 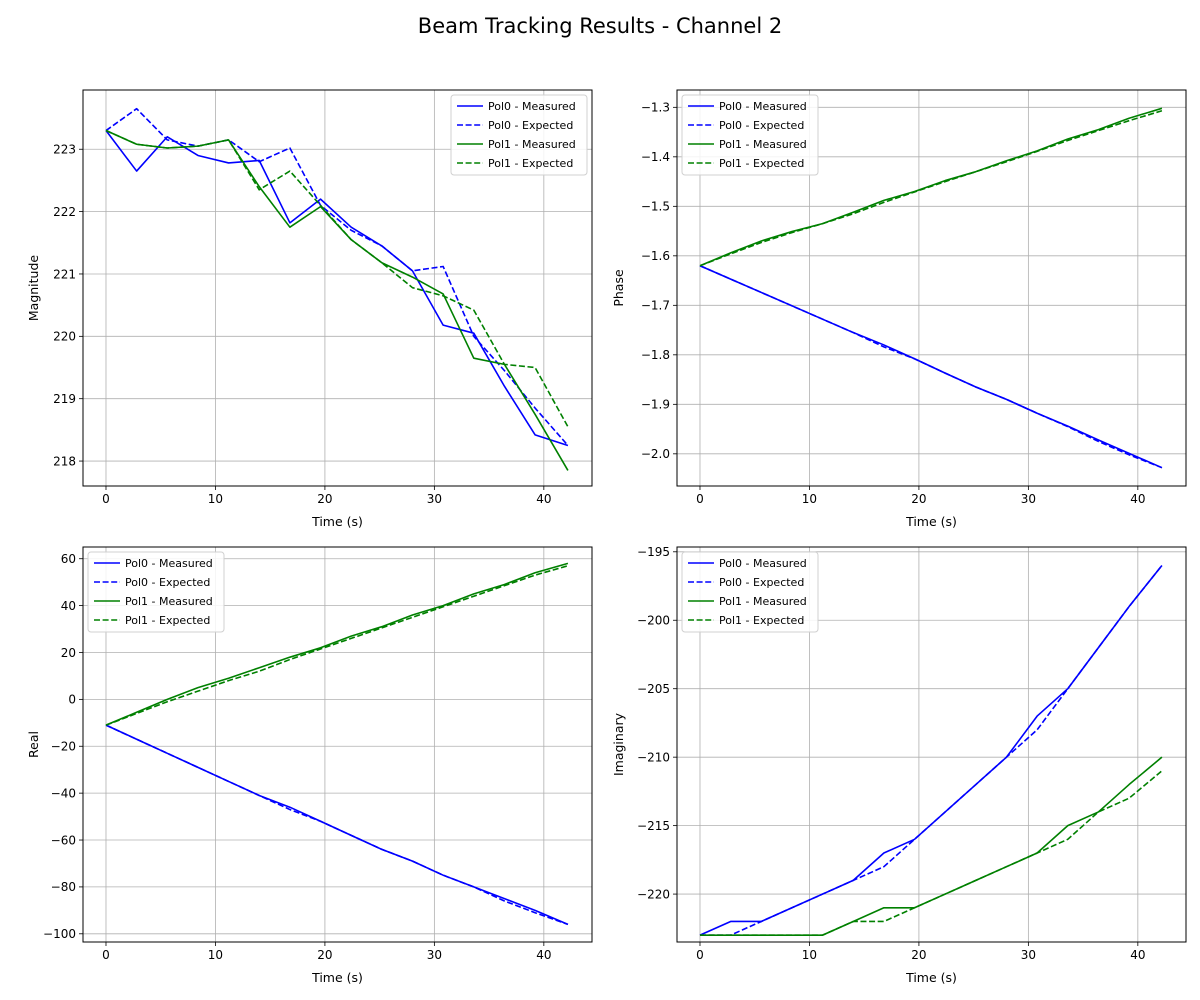 I want to click on y-tick-label: −1.4, so click(x=655, y=157).